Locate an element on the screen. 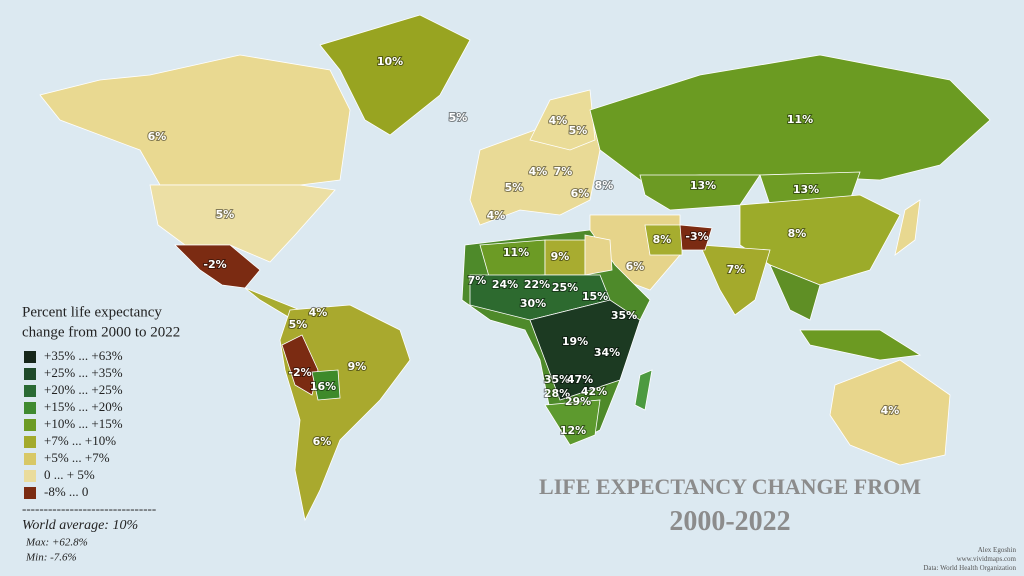 Image resolution: width=1024 pixels, height=576 pixels. country-label: 12% is located at coordinates (573, 430).